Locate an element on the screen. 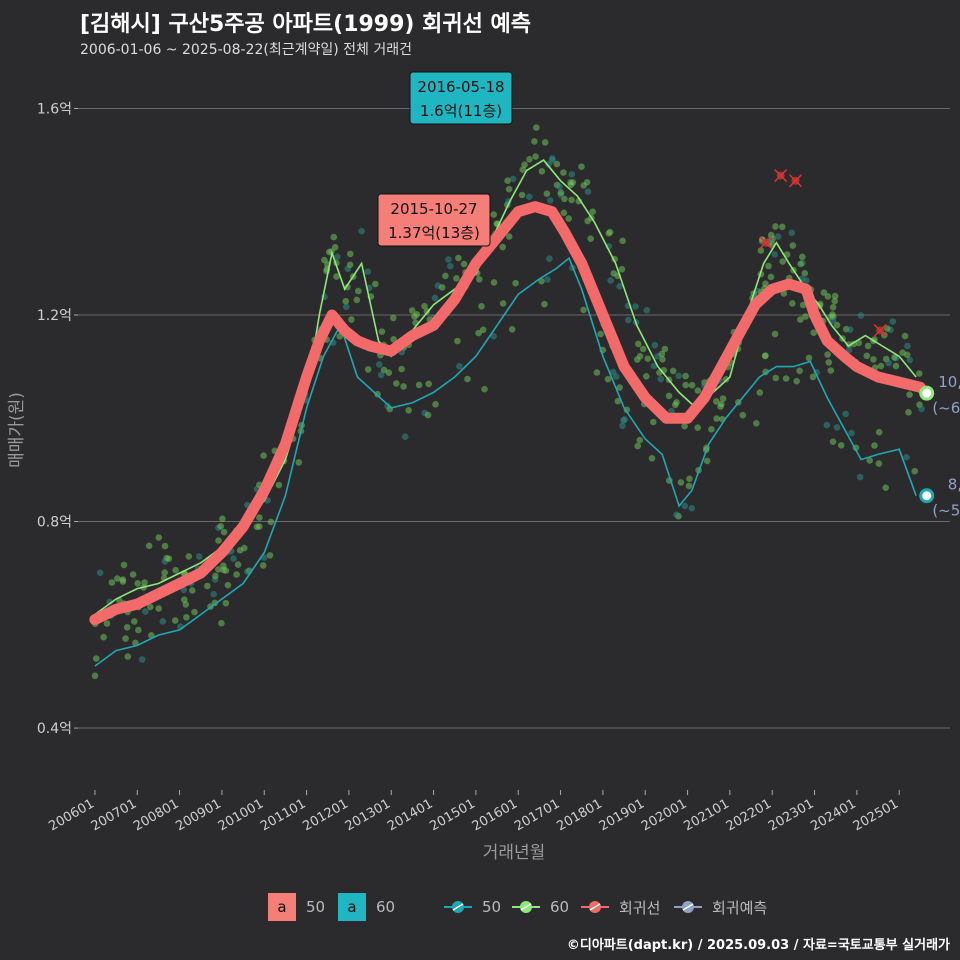 This screenshot has height=960, width=960. endpoint-area: (~50㎡) is located at coordinates (946, 511).